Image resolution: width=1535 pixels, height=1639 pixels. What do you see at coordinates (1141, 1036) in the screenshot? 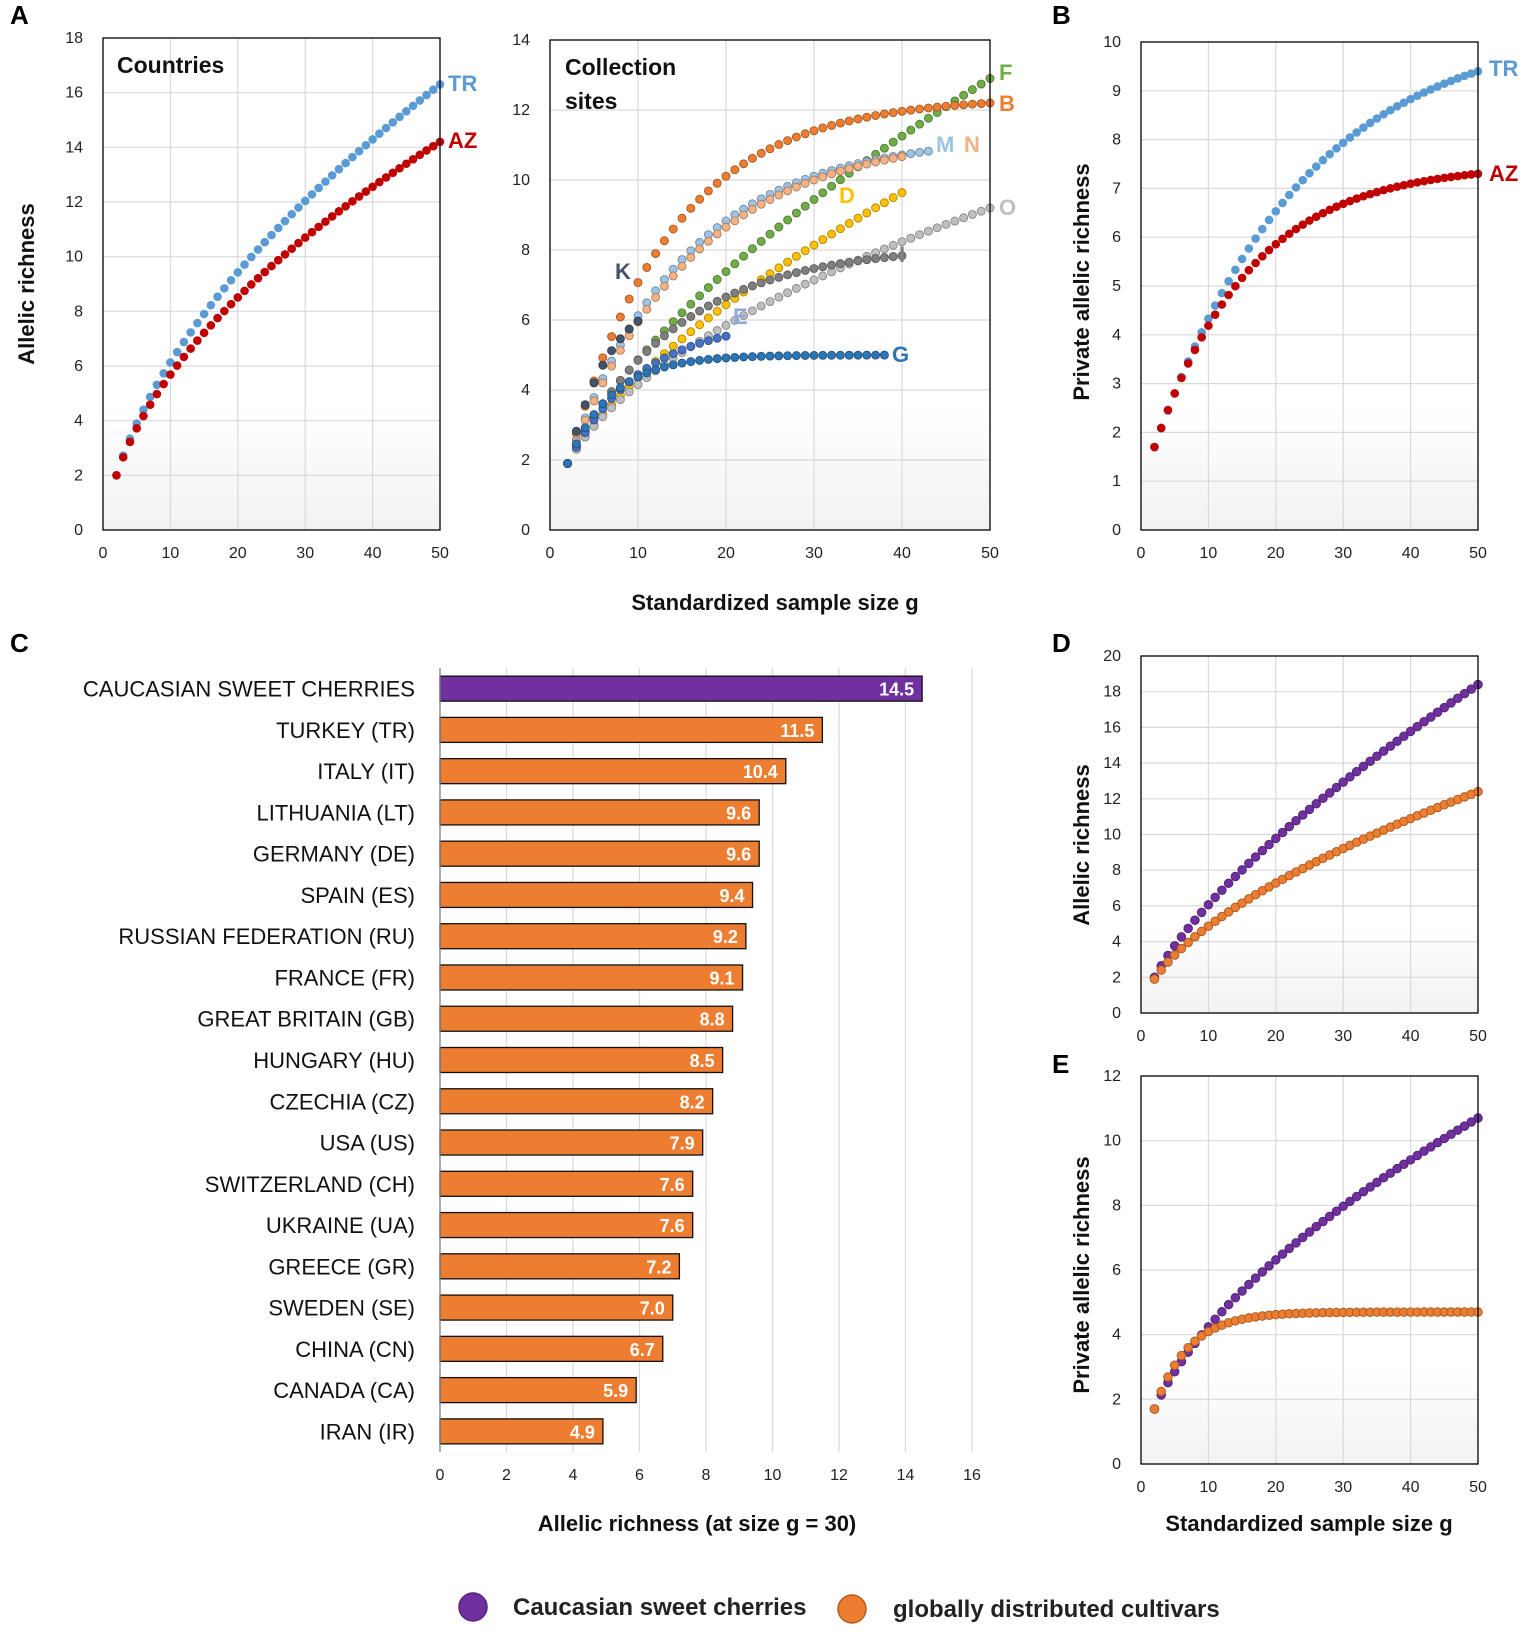
I see `x-tick-label: 0` at bounding box center [1141, 1036].